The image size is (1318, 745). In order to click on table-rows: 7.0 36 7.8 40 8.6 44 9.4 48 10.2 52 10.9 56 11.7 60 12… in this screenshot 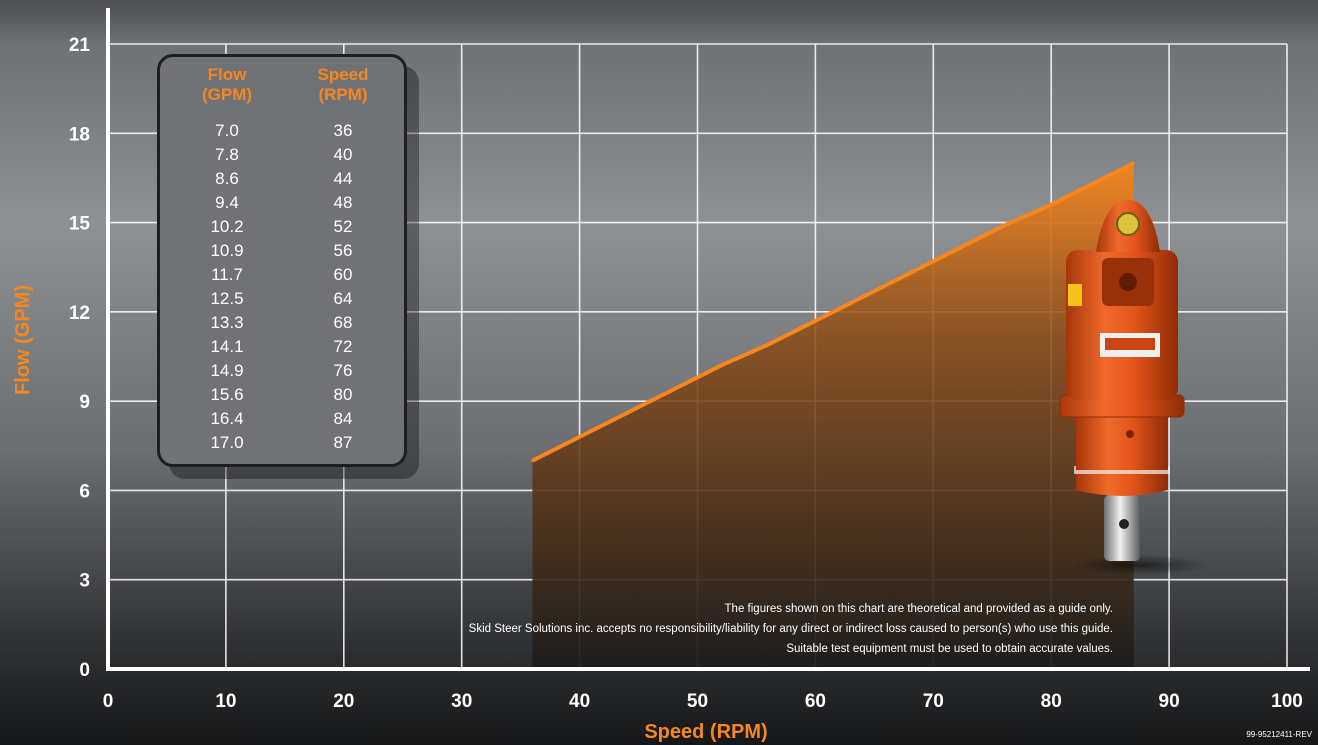, I will do `click(282, 287)`.